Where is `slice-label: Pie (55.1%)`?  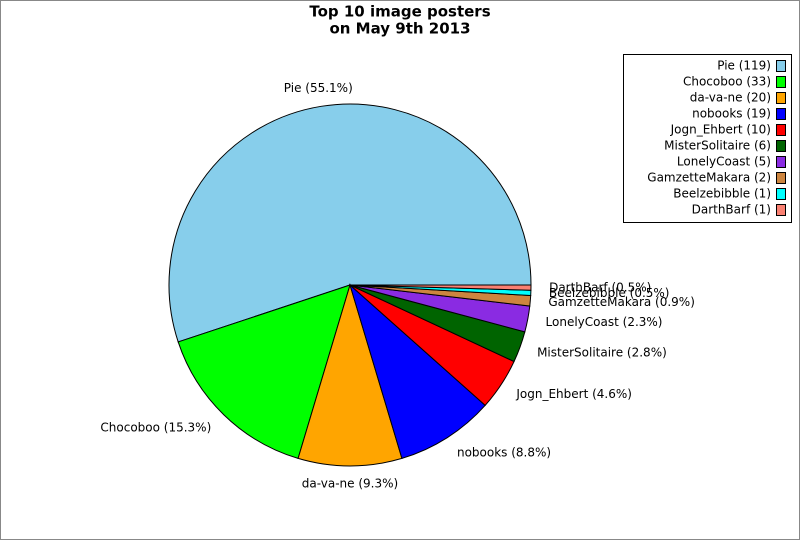
slice-label: Pie (55.1%) is located at coordinates (318, 88).